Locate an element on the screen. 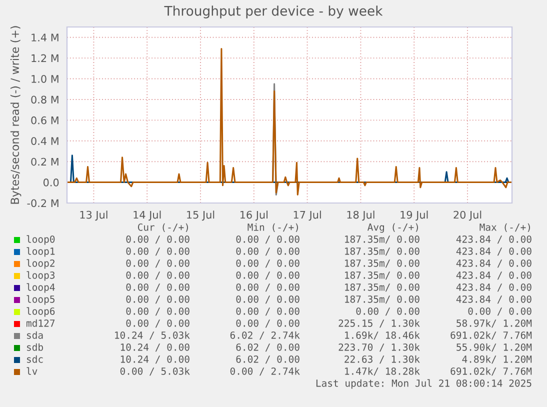  legend-label: loop6 is located at coordinates (40, 312).